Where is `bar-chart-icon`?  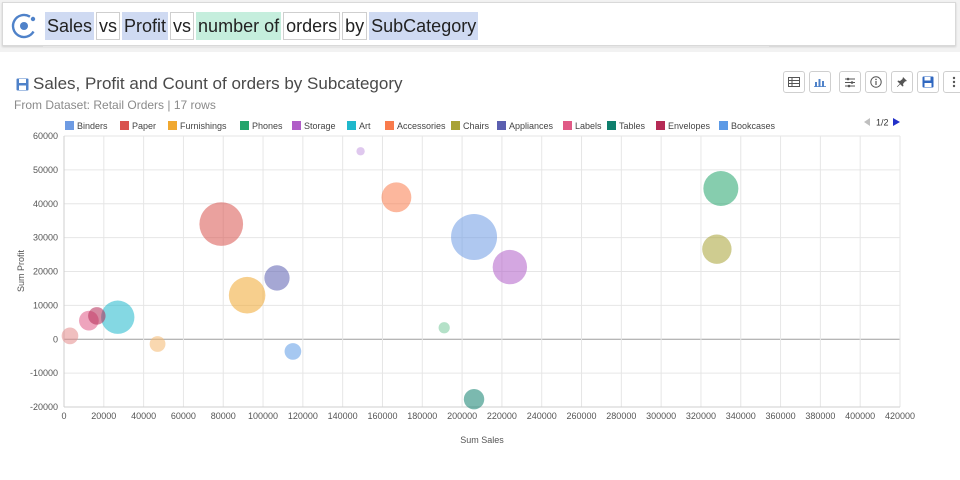 bar-chart-icon is located at coordinates (820, 83).